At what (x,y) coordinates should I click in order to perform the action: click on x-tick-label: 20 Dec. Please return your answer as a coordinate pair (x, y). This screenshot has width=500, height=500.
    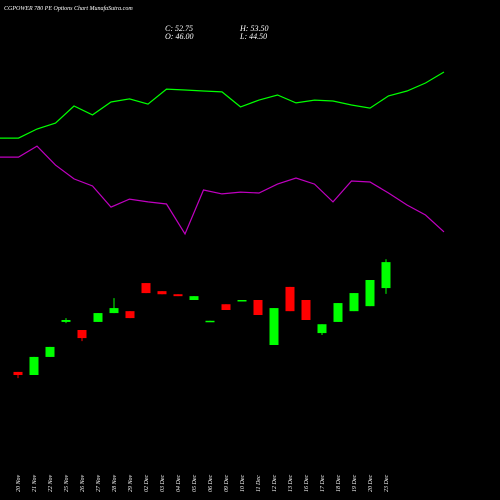
    Looking at the image, I should click on (371, 483).